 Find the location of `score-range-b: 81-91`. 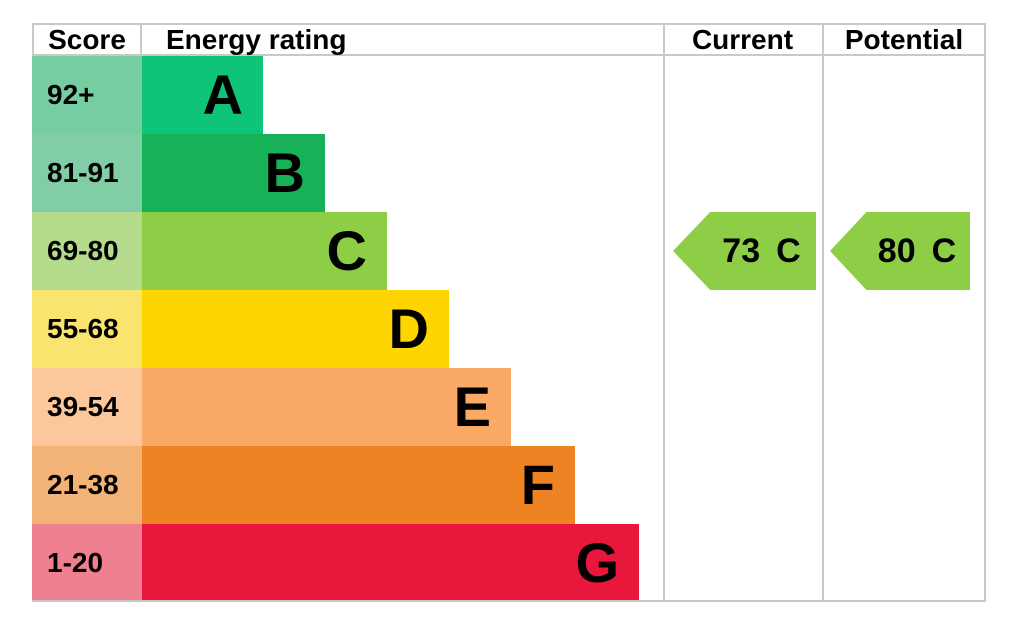

score-range-b: 81-91 is located at coordinates (87, 173).